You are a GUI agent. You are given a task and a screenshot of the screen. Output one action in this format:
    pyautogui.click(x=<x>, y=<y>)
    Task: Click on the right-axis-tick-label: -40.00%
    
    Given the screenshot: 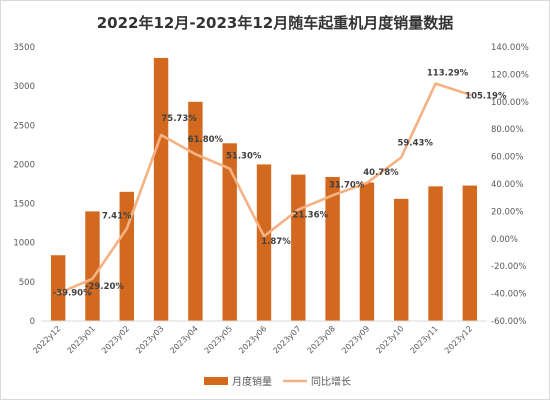 What is the action you would take?
    pyautogui.click(x=508, y=295)
    